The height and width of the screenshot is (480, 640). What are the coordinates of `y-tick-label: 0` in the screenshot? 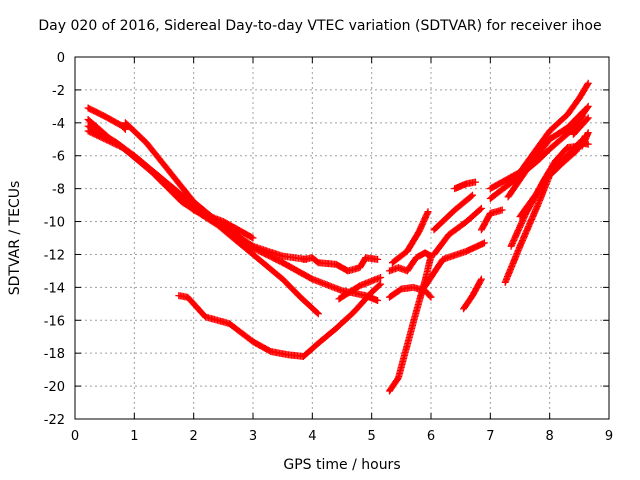 It's located at (61, 58).